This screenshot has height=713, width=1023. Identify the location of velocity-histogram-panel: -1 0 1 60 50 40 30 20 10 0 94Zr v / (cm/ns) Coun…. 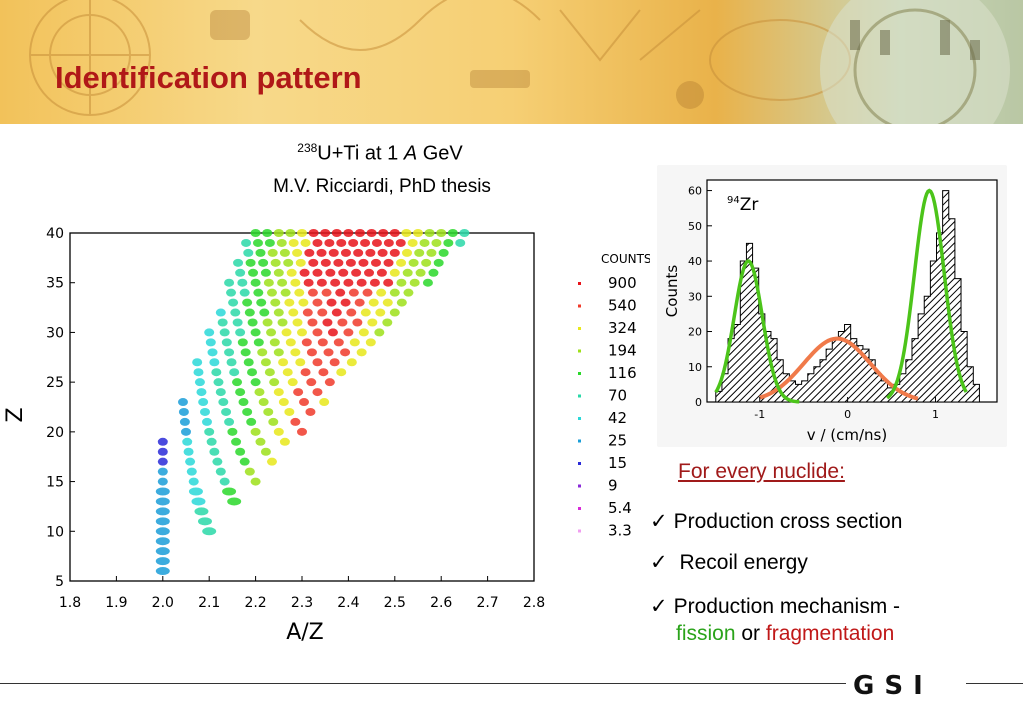
(832, 306).